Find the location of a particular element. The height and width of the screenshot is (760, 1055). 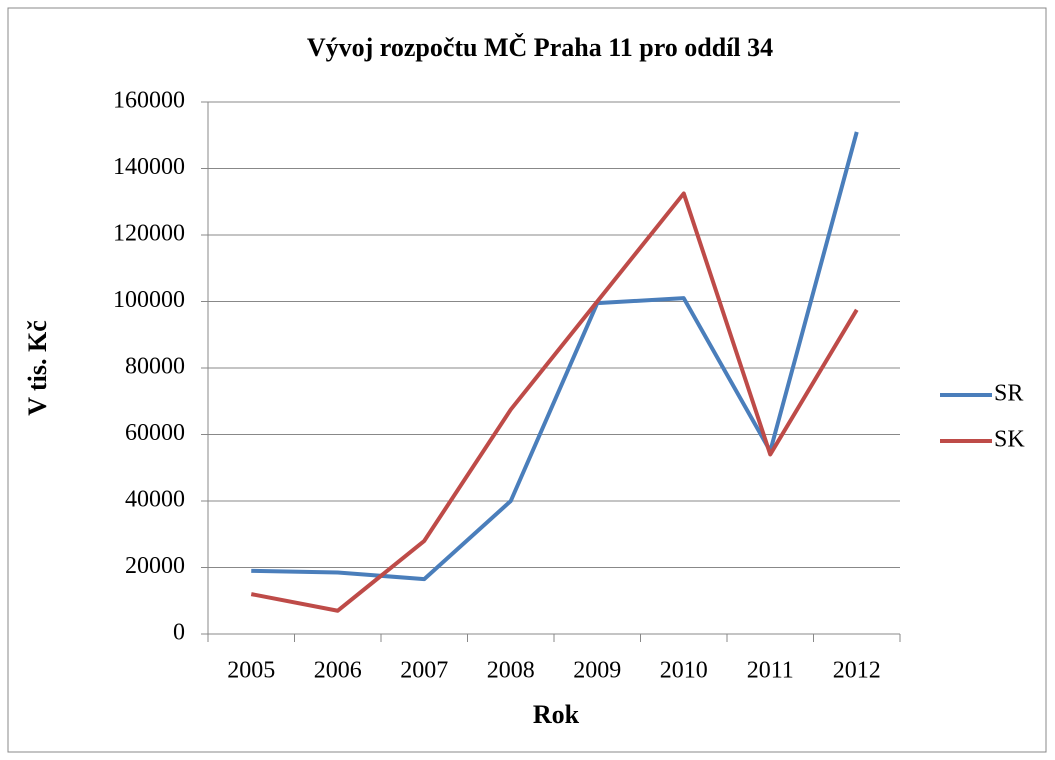

y-tick-label: 100000 is located at coordinates (149, 300).